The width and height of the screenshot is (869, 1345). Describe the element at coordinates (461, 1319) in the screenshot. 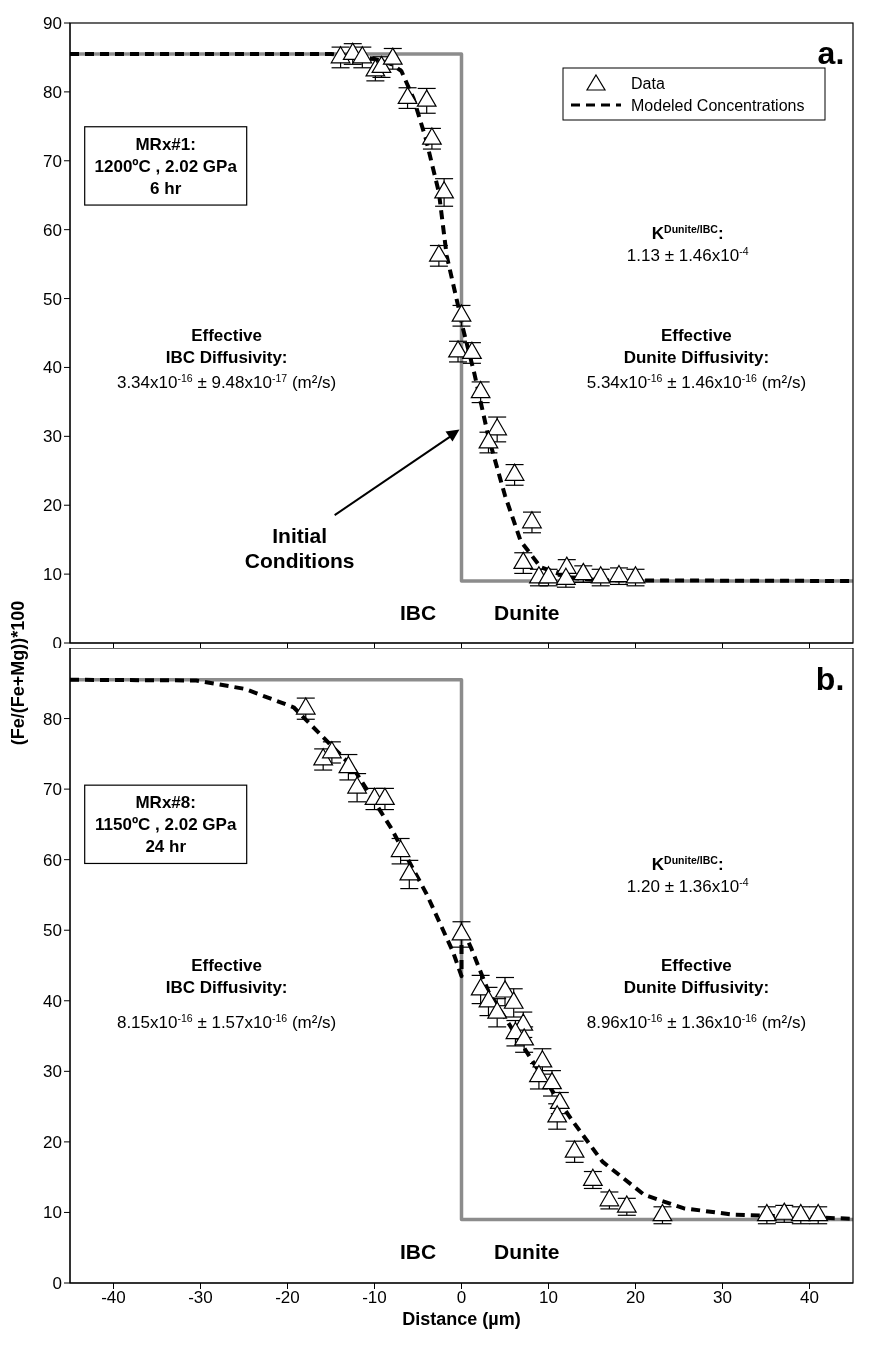

I see `x-axis-title: Distance (µm)` at that location.